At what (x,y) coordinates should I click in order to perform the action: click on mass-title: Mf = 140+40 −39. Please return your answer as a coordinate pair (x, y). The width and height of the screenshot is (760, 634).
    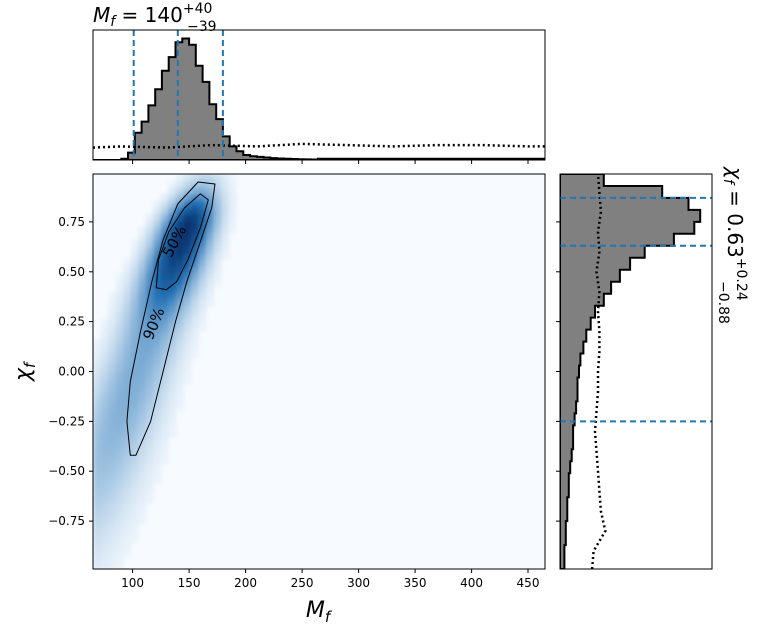
    Looking at the image, I should click on (155, 18).